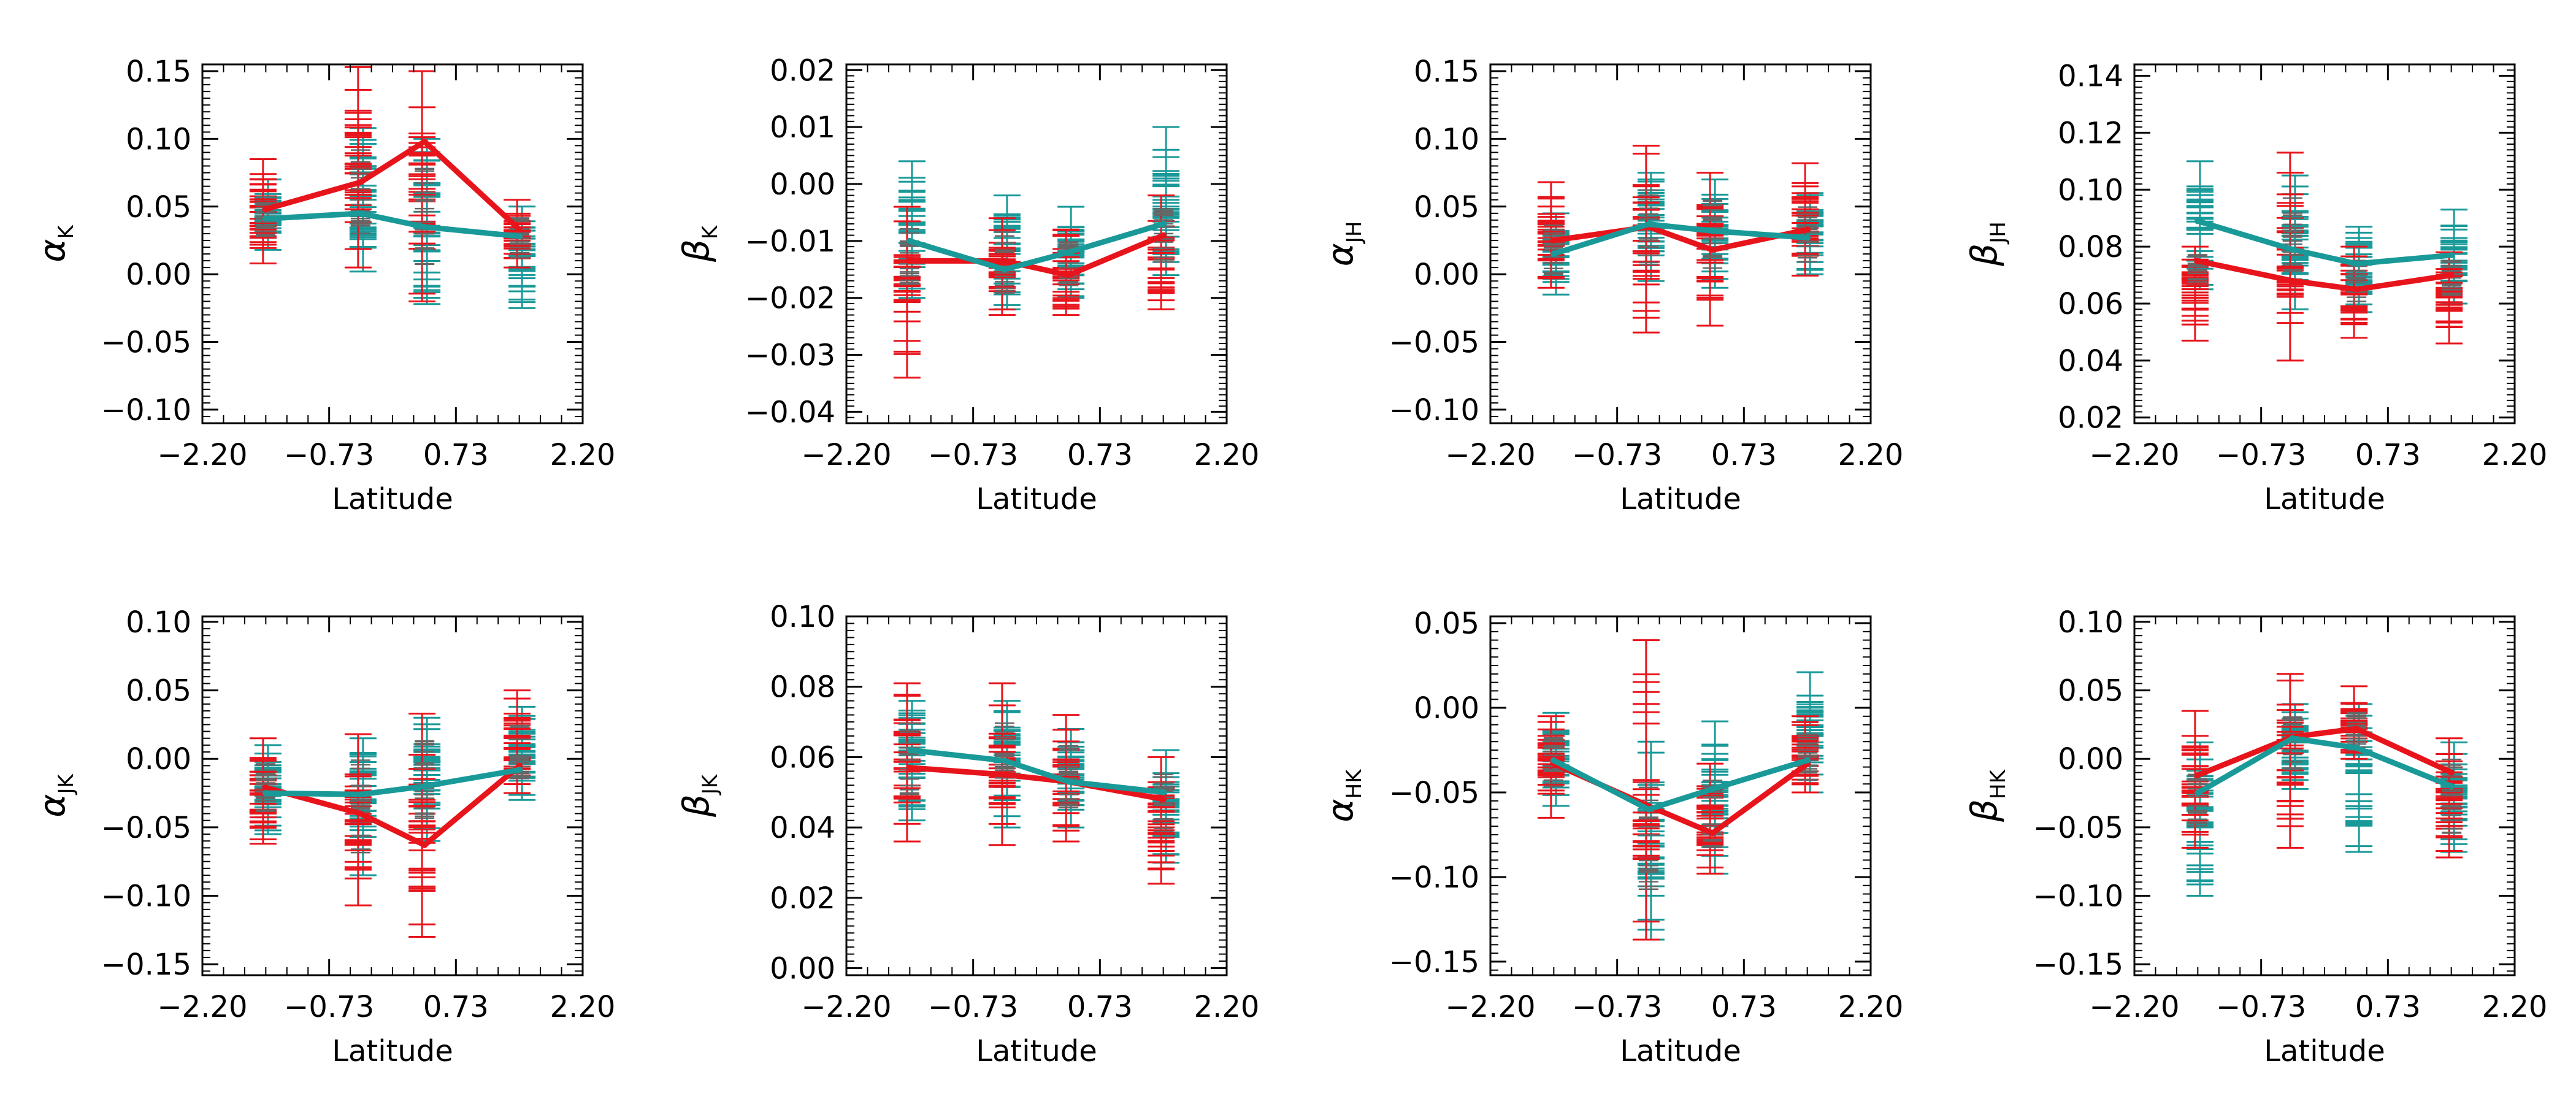 Image resolution: width=2576 pixels, height=1104 pixels. I want to click on y-tick-label: 0.06, so click(802, 757).